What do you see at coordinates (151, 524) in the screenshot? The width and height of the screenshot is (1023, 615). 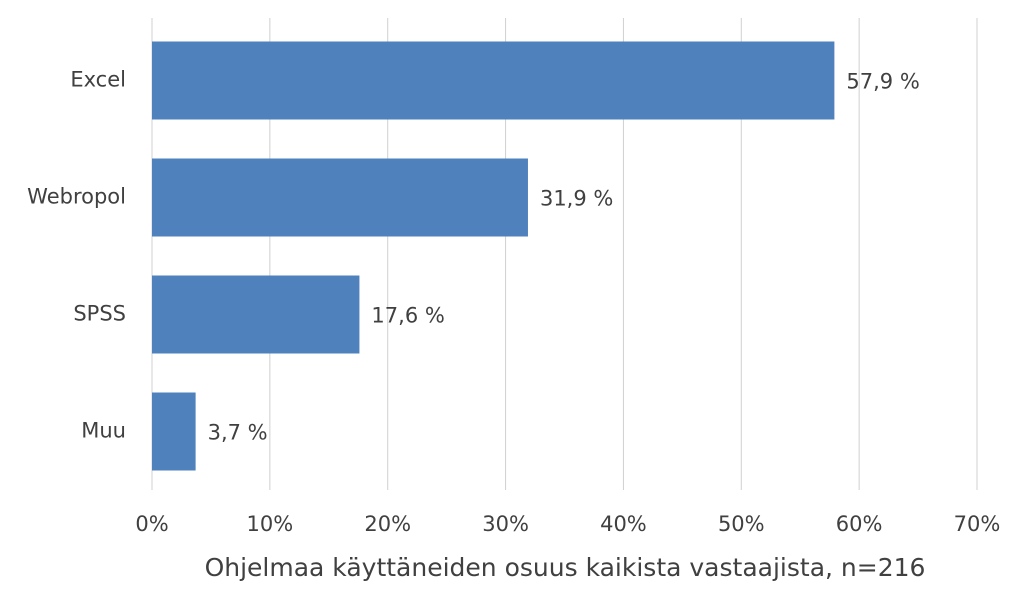 I see `x-tick-label: 0%` at bounding box center [151, 524].